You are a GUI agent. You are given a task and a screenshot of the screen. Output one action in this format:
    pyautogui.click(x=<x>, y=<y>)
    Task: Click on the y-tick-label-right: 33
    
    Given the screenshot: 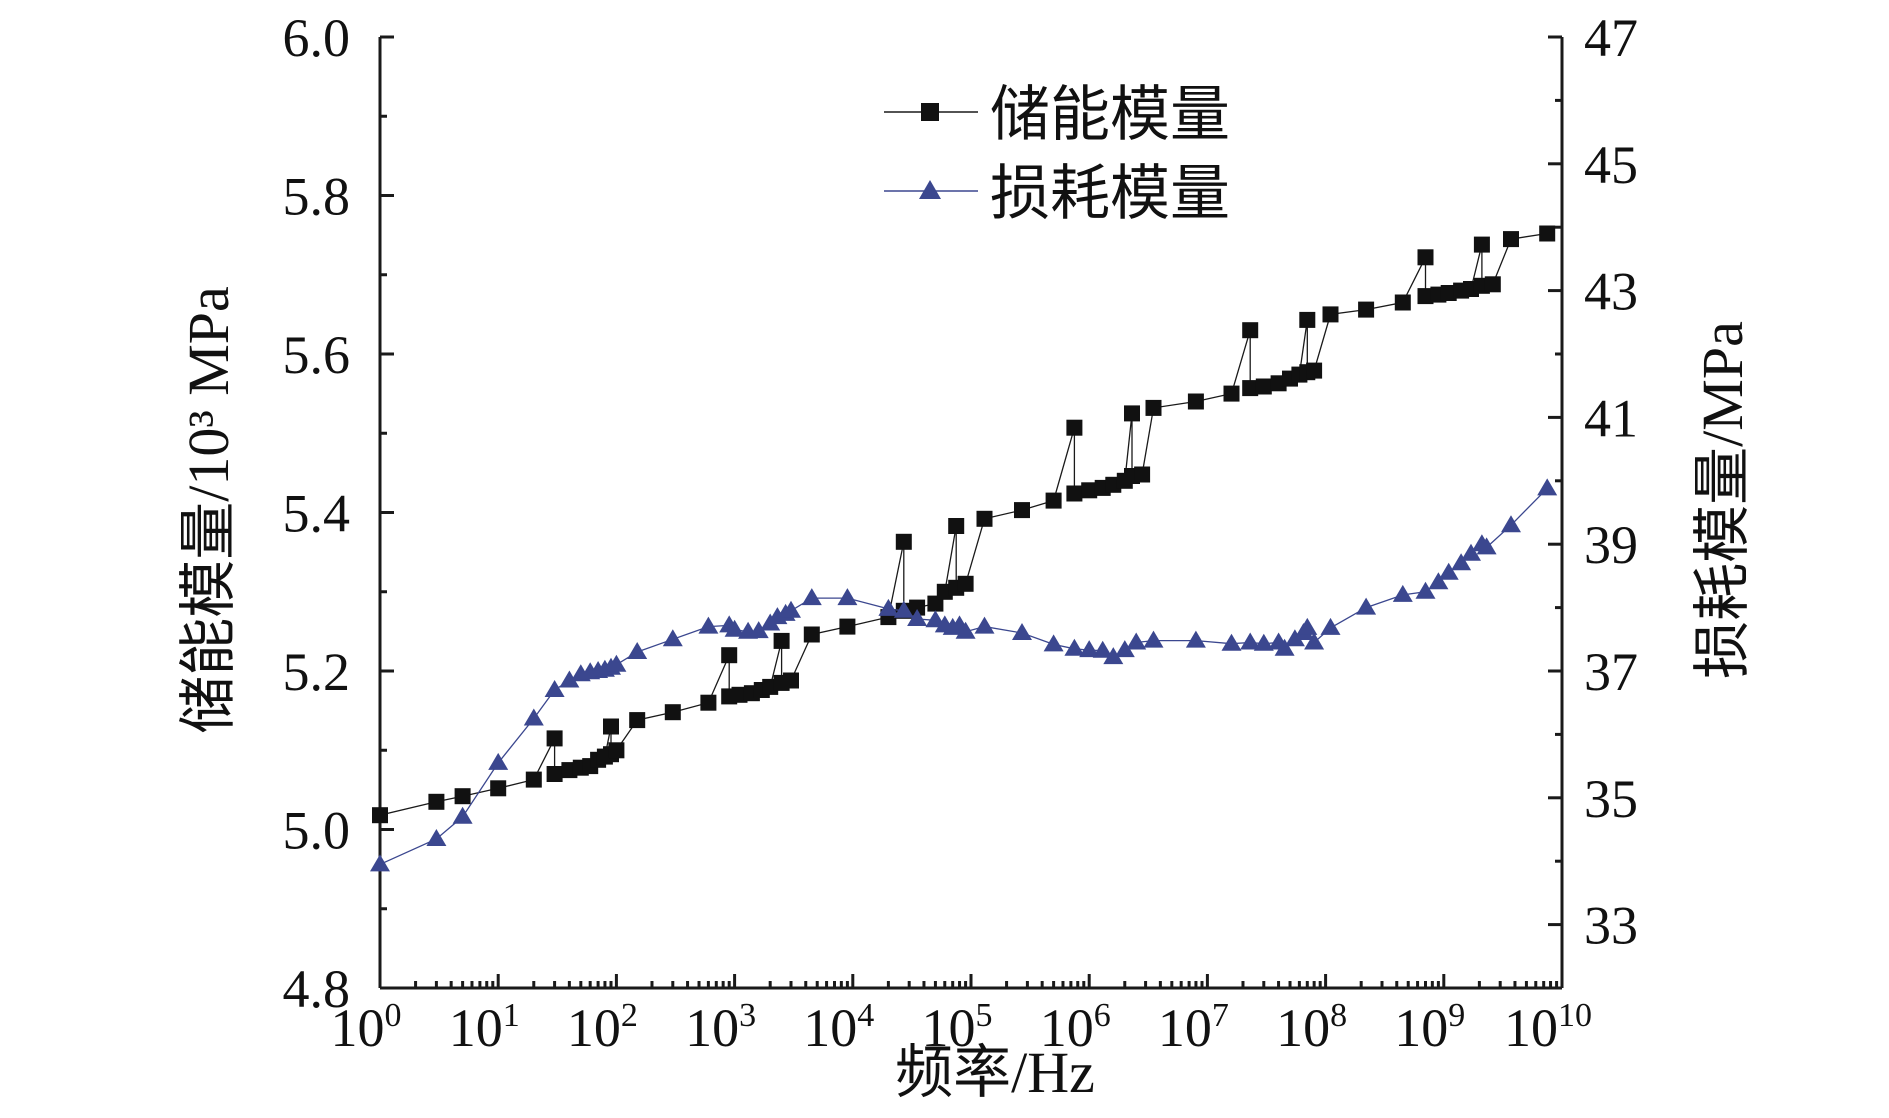 What is the action you would take?
    pyautogui.click(x=1611, y=926)
    